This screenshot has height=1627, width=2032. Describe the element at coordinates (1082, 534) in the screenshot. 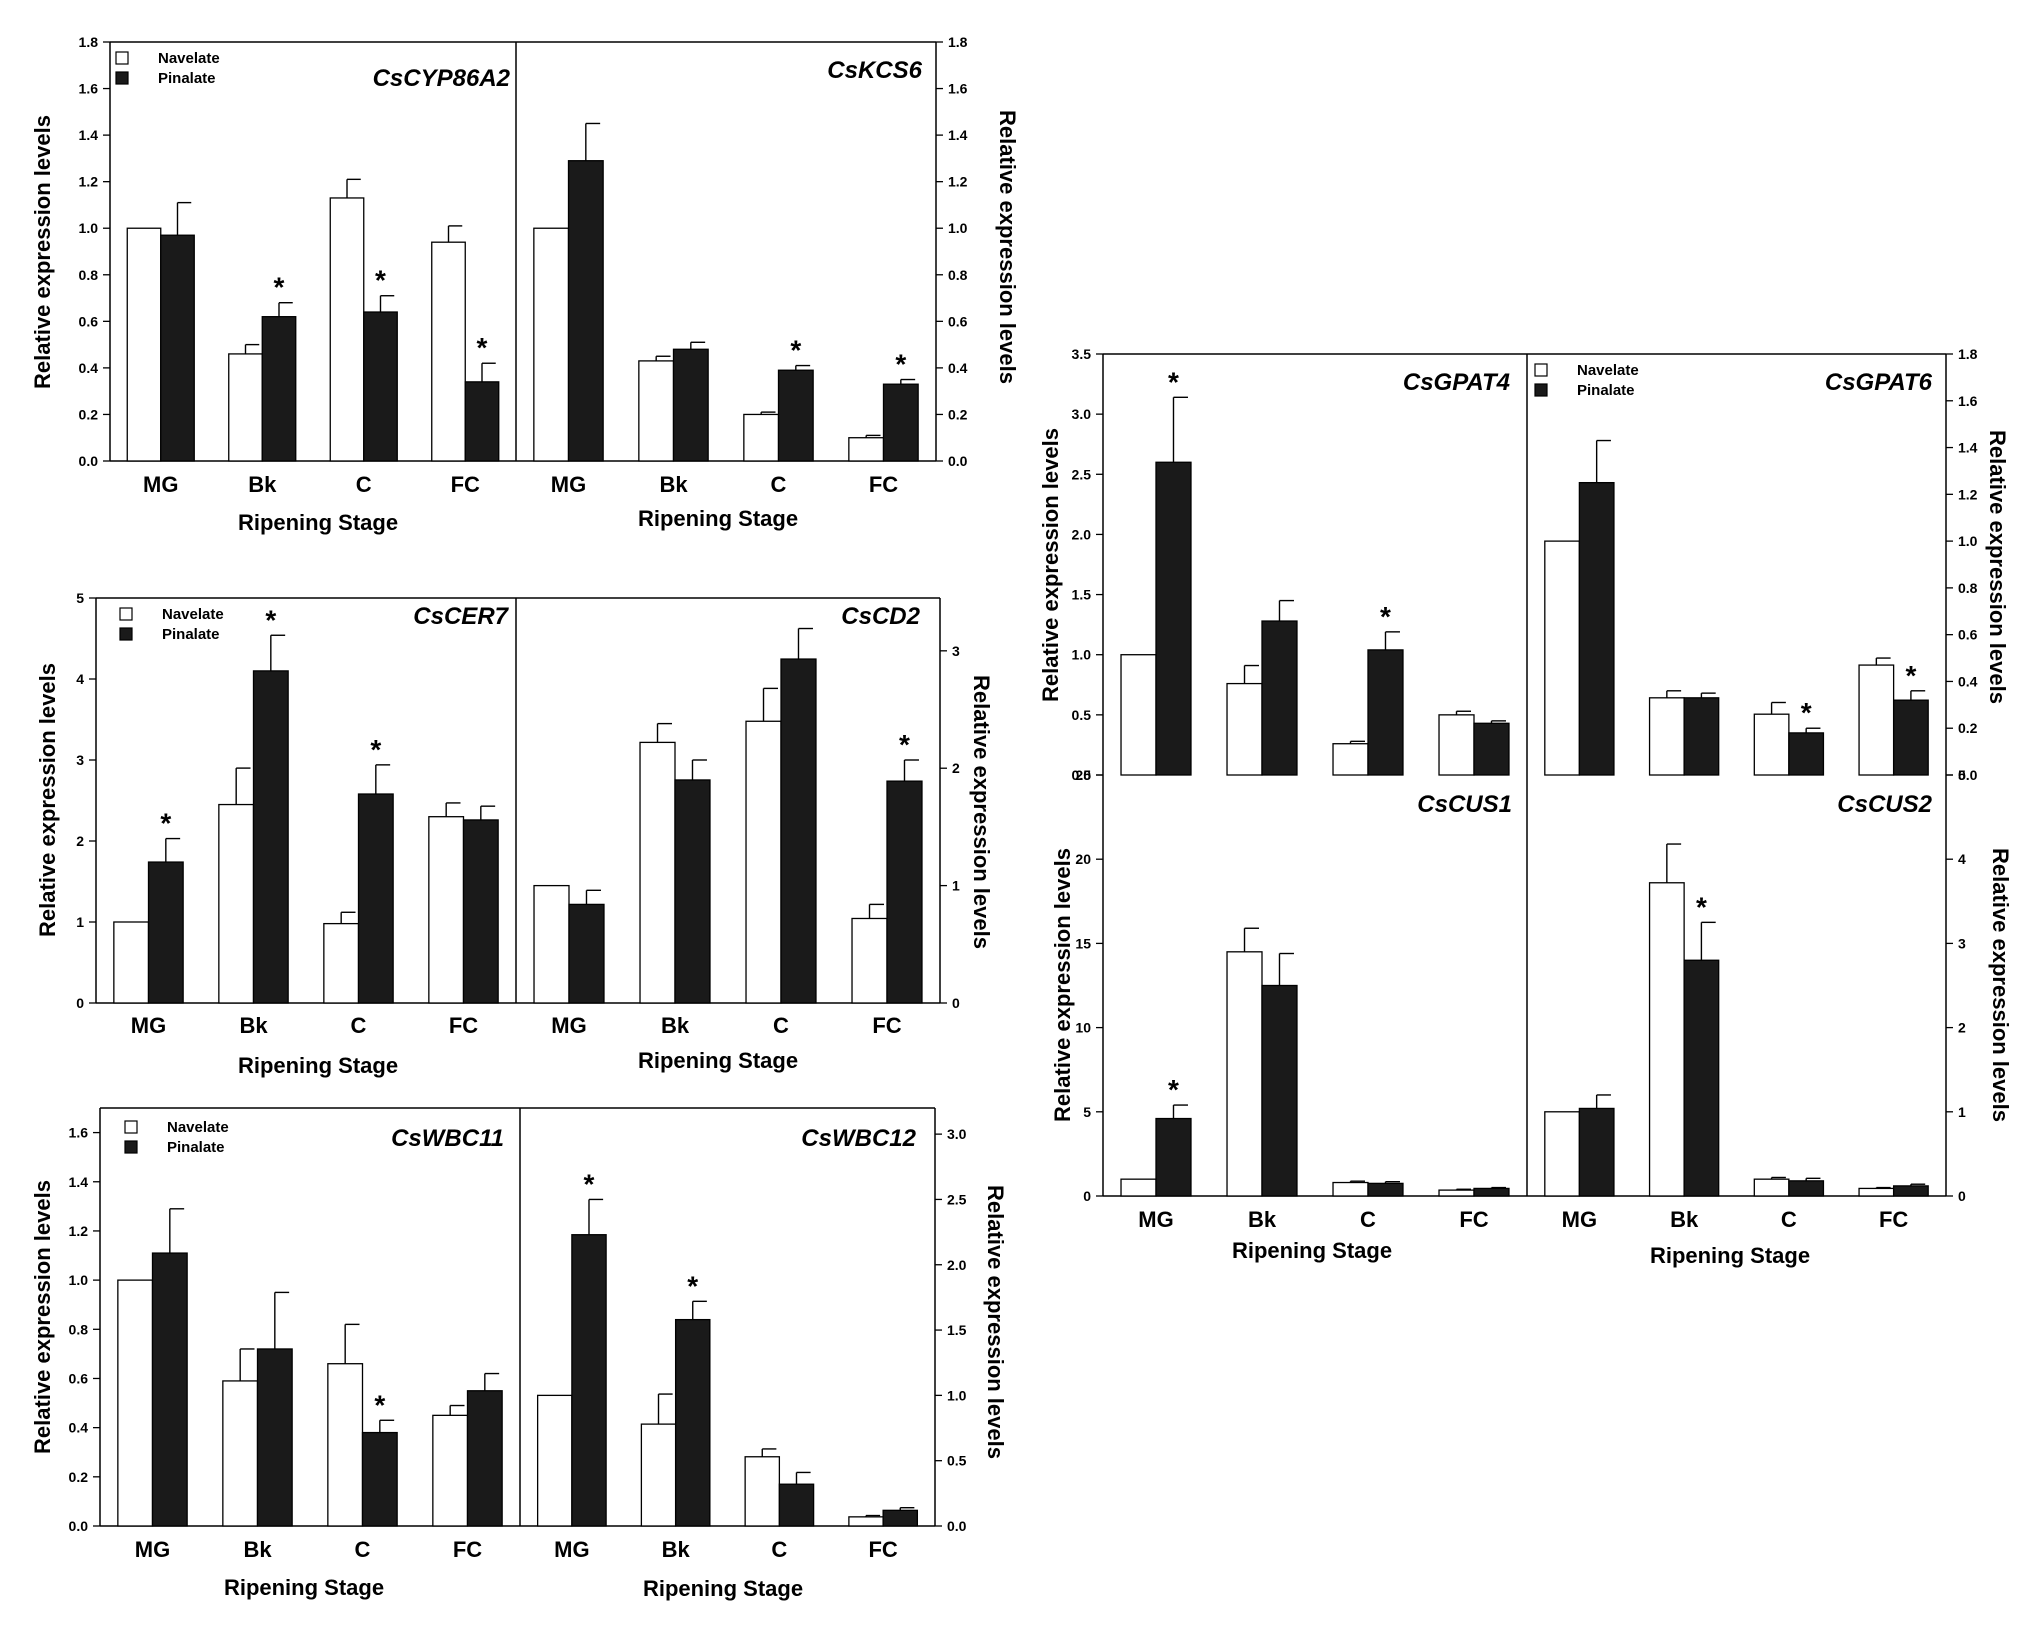

I see `y-tick-label: 2.0` at that location.